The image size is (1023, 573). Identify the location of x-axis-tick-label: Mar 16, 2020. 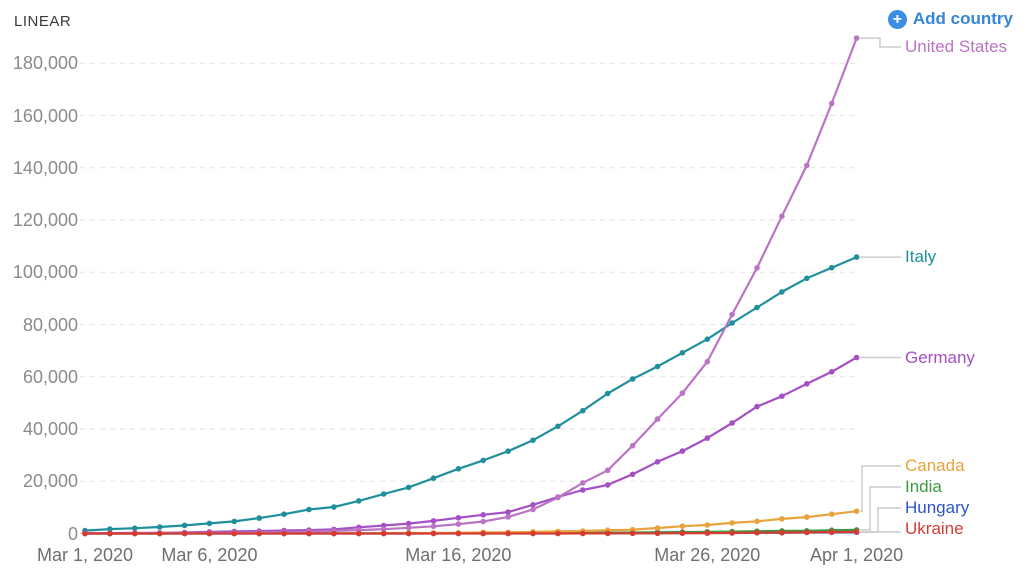
(458, 555).